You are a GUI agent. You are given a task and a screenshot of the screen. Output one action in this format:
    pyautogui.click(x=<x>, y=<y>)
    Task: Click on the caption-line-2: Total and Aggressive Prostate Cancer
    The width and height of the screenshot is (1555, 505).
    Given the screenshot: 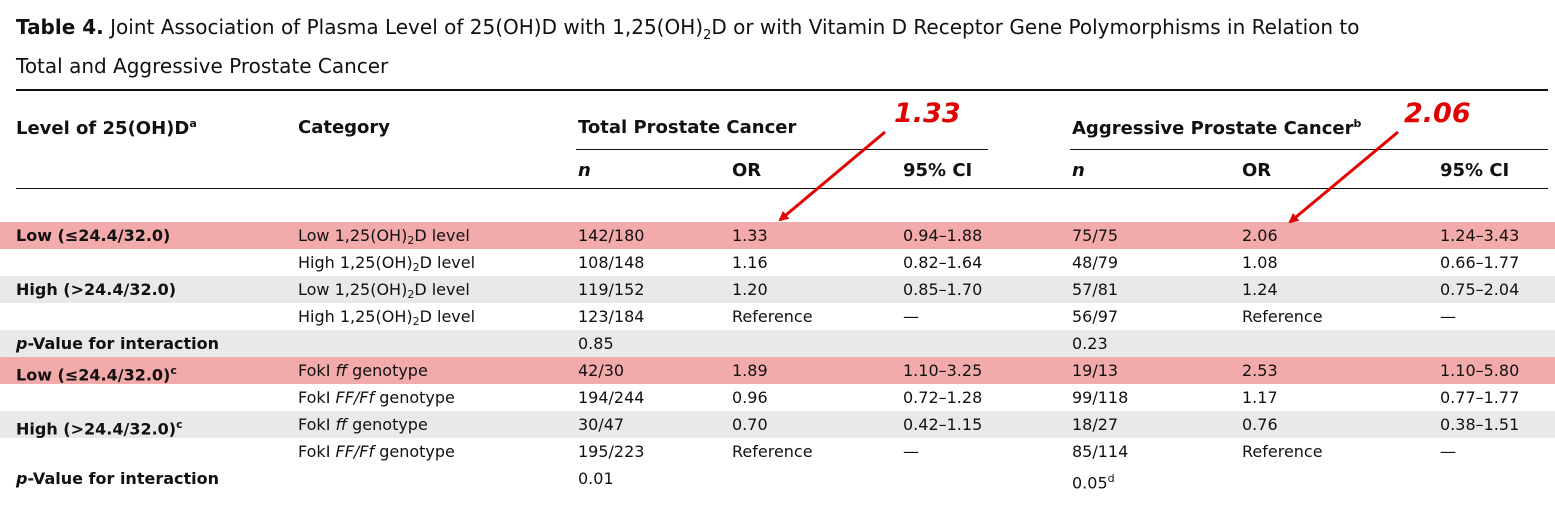 What is the action you would take?
    pyautogui.click(x=202, y=66)
    